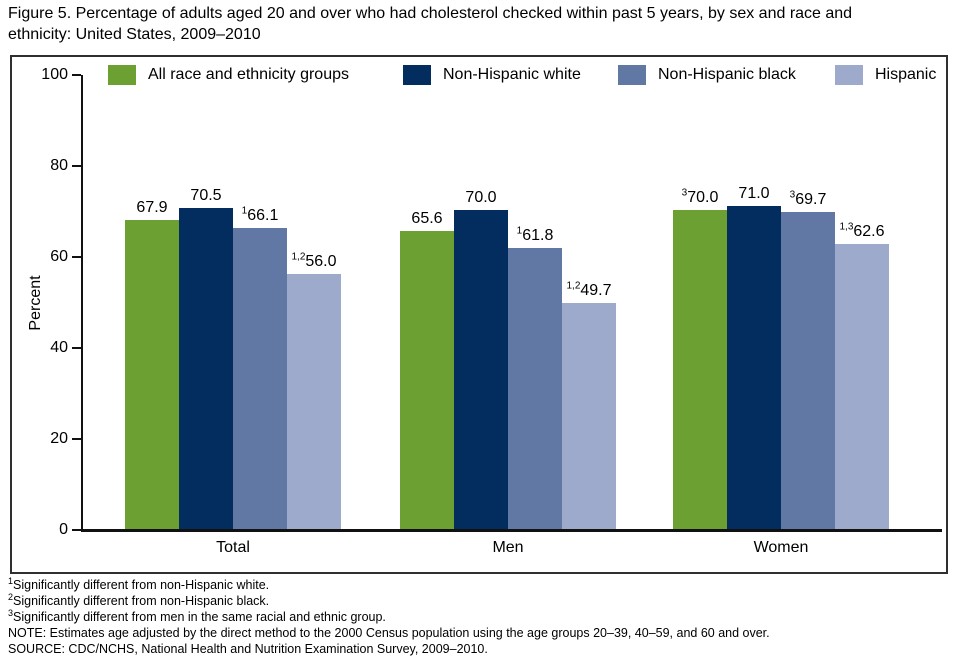 The image size is (960, 659). What do you see at coordinates (152, 207) in the screenshot?
I see `bar-value-label: 67.9` at bounding box center [152, 207].